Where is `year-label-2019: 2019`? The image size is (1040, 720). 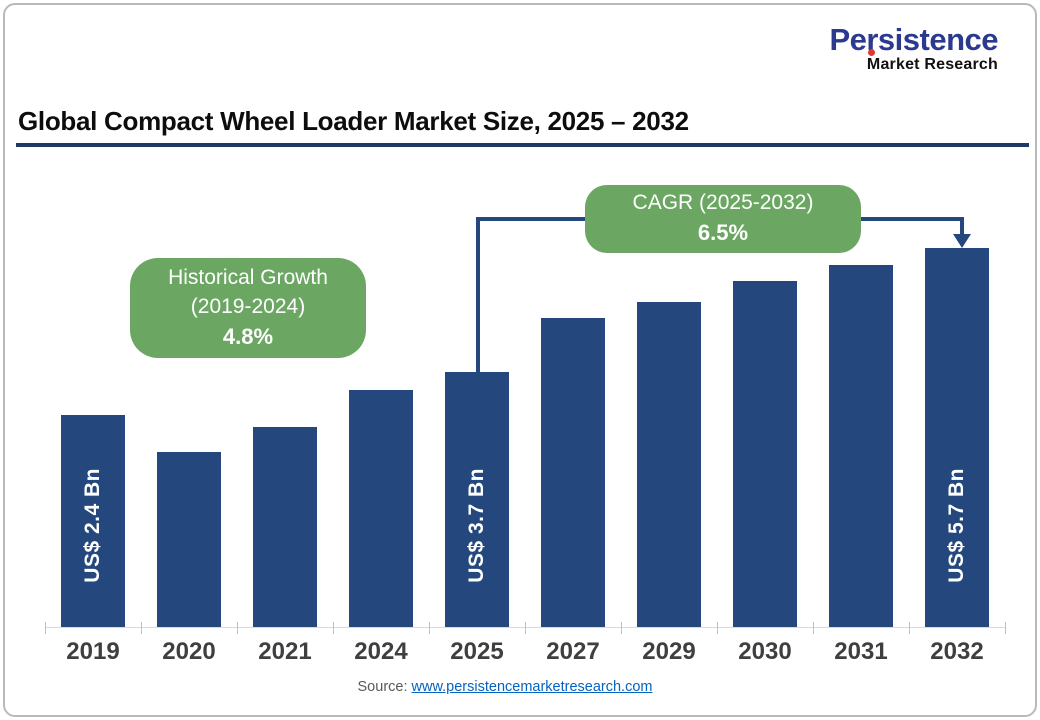
year-label-2019: 2019 is located at coordinates (93, 651).